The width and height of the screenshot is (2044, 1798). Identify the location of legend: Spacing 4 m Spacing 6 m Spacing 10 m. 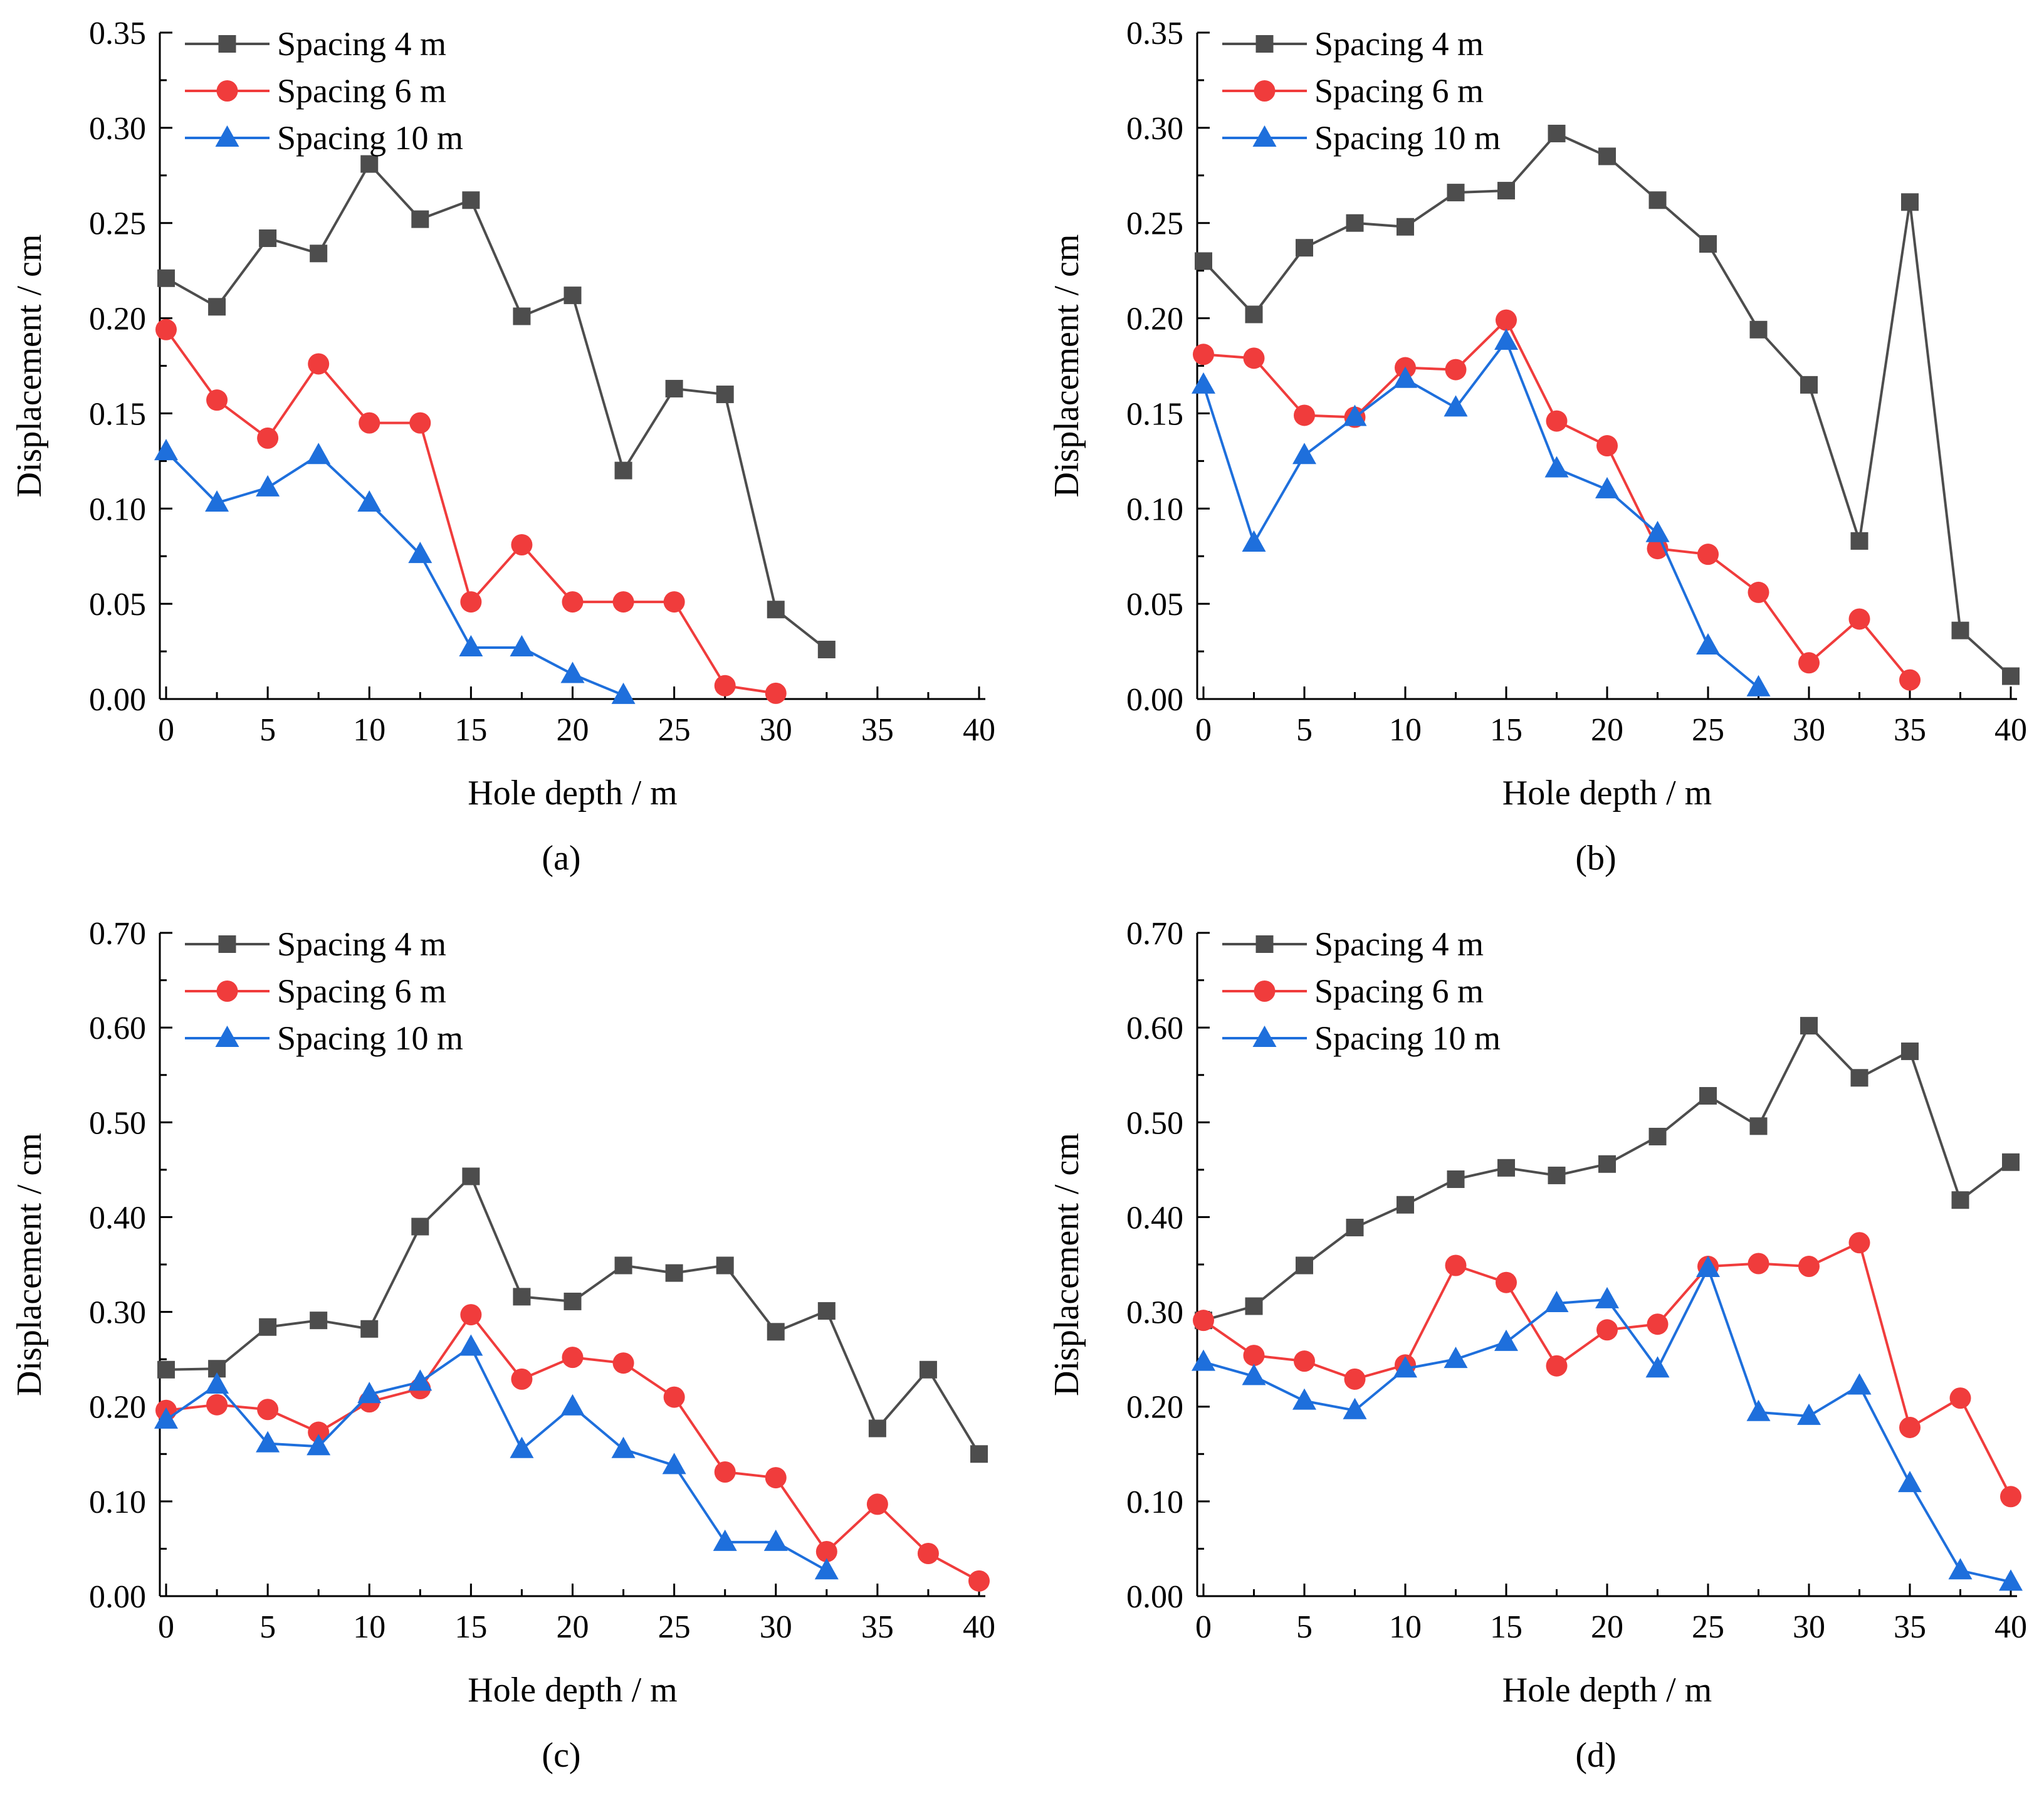
(1361, 991).